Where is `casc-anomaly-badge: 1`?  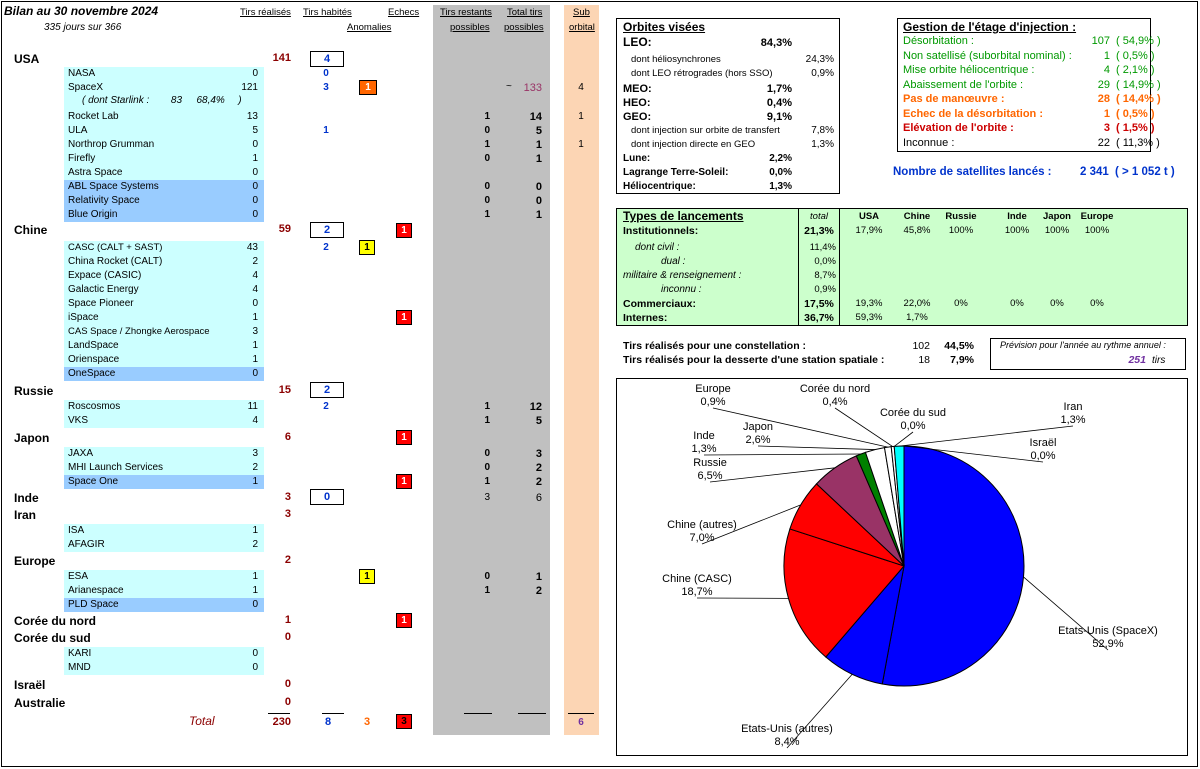 casc-anomaly-badge: 1 is located at coordinates (367, 247).